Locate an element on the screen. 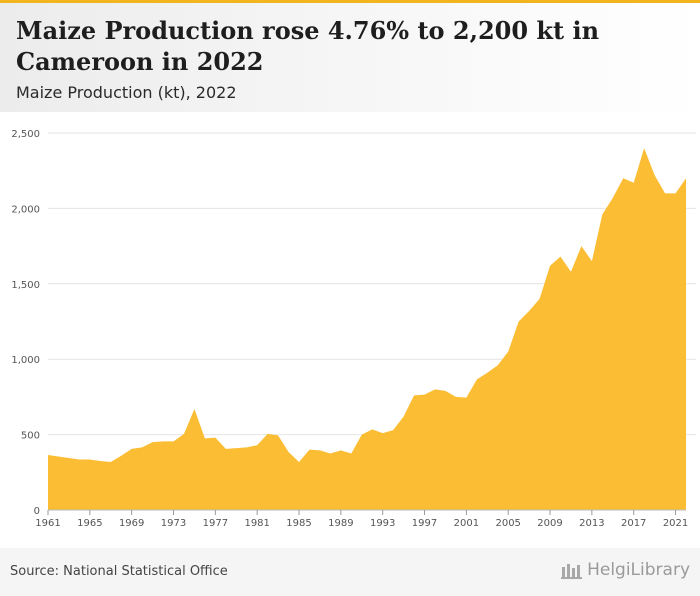  y-tick-label: 1,500 is located at coordinates (25, 285).